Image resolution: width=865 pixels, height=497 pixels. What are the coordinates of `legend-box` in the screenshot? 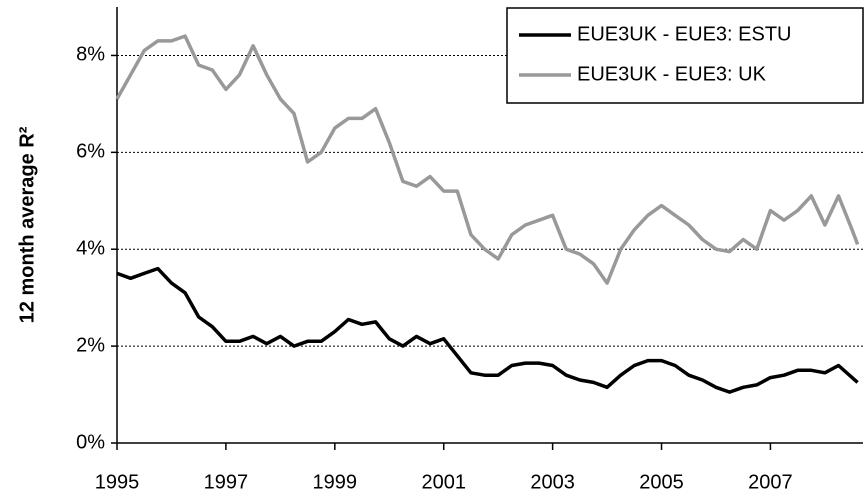 It's located at (685, 55).